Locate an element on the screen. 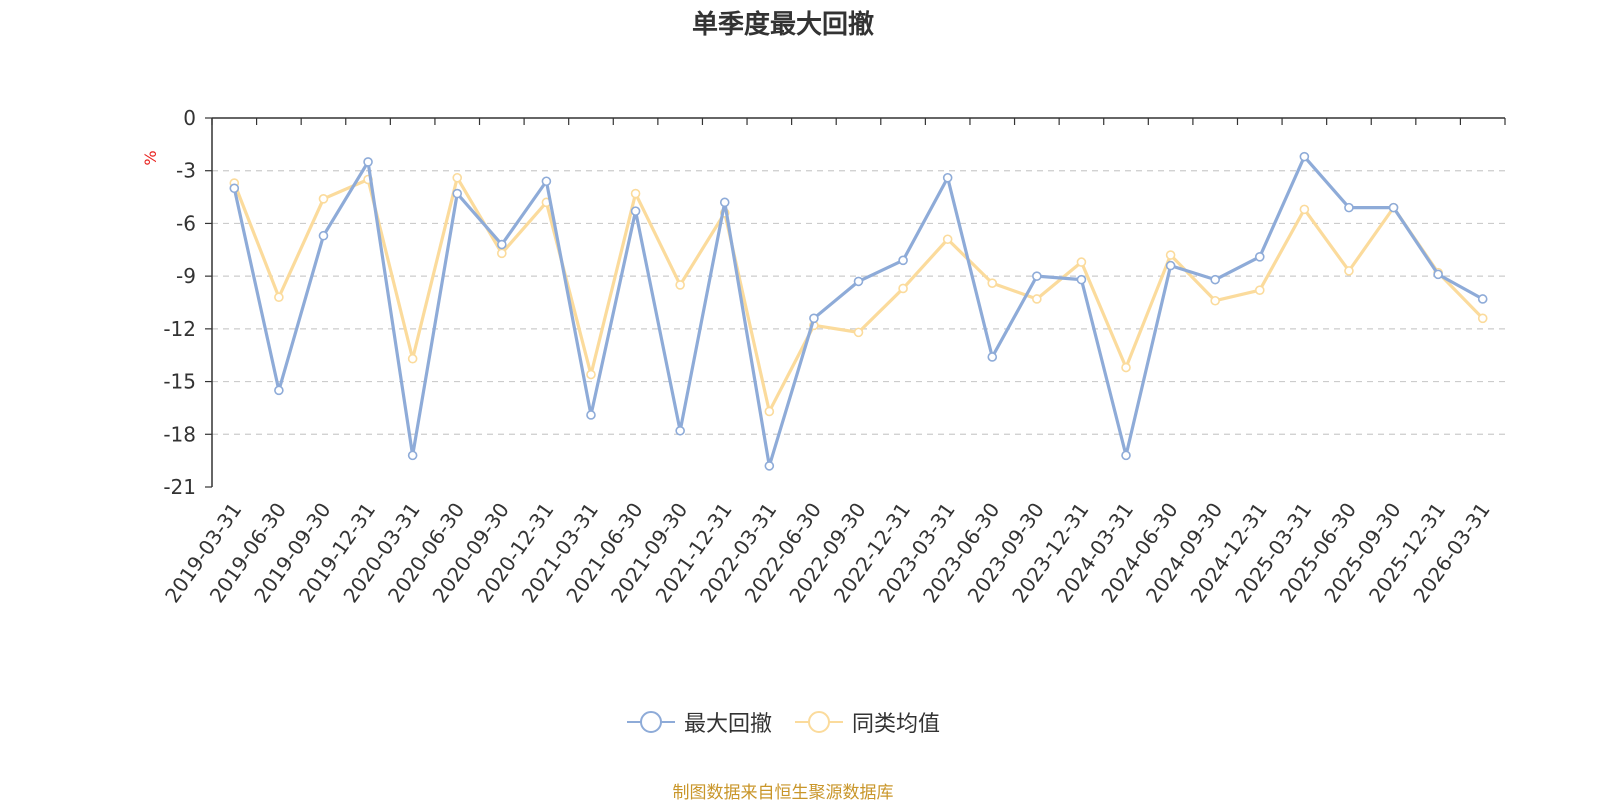  y-tick-label: -18 is located at coordinates (179, 434).